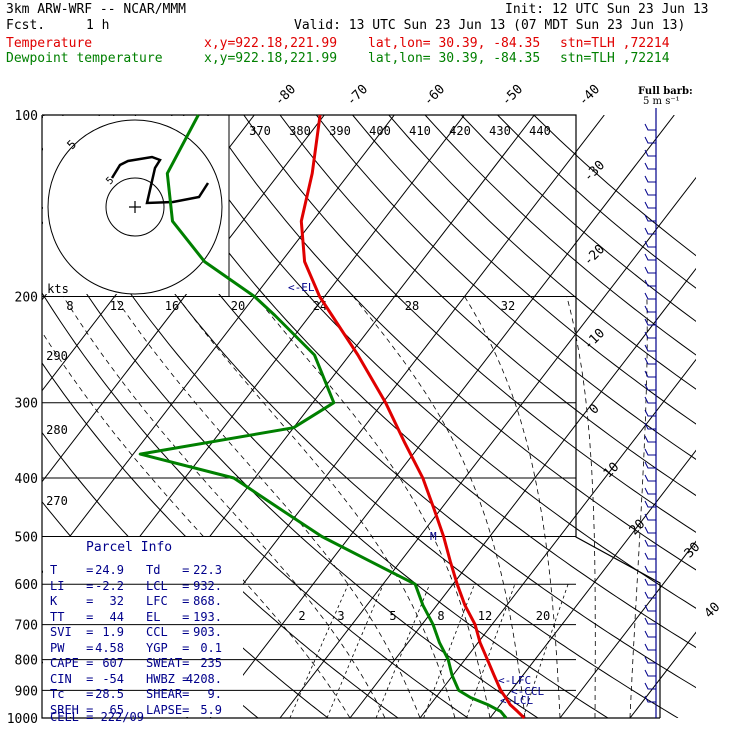 Image resolution: width=740 pixels, height=740 pixels. I want to click on barb-legend-title: Full barb:, so click(665, 91).